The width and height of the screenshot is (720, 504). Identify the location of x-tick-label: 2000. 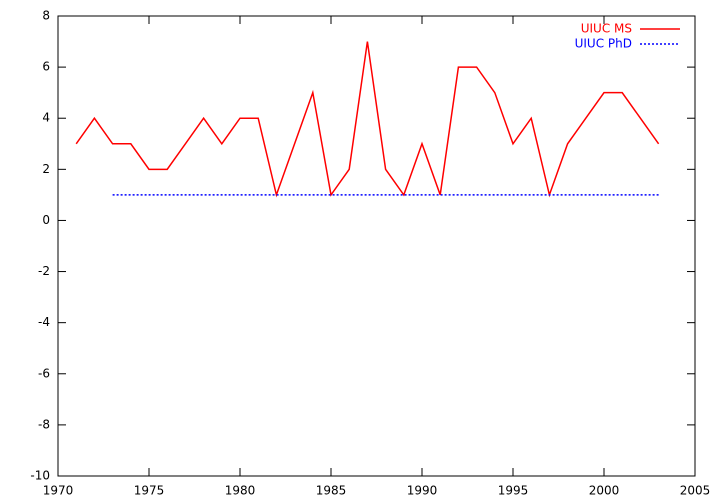
(604, 491).